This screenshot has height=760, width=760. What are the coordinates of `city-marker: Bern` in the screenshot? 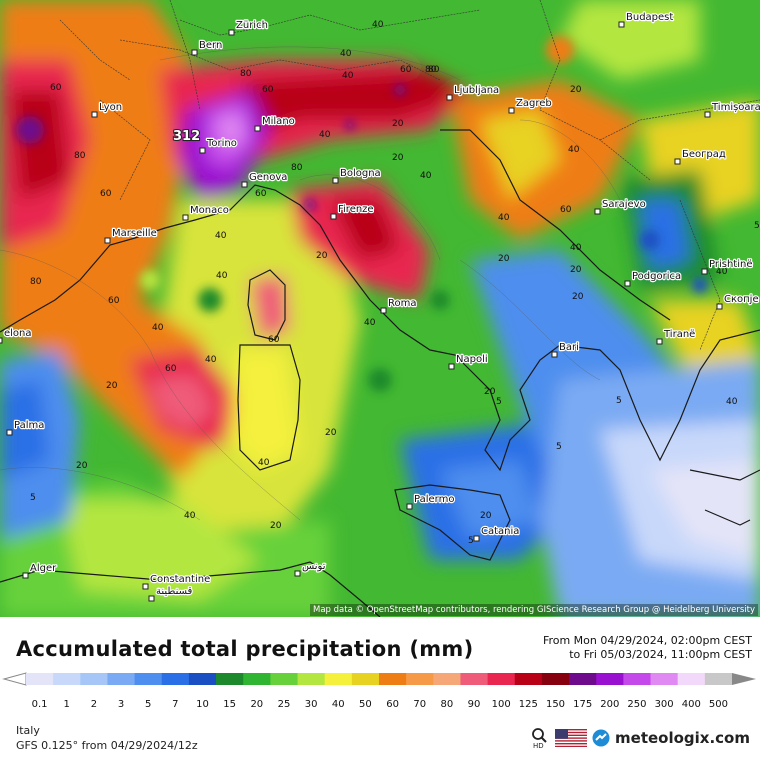 It's located at (207, 47).